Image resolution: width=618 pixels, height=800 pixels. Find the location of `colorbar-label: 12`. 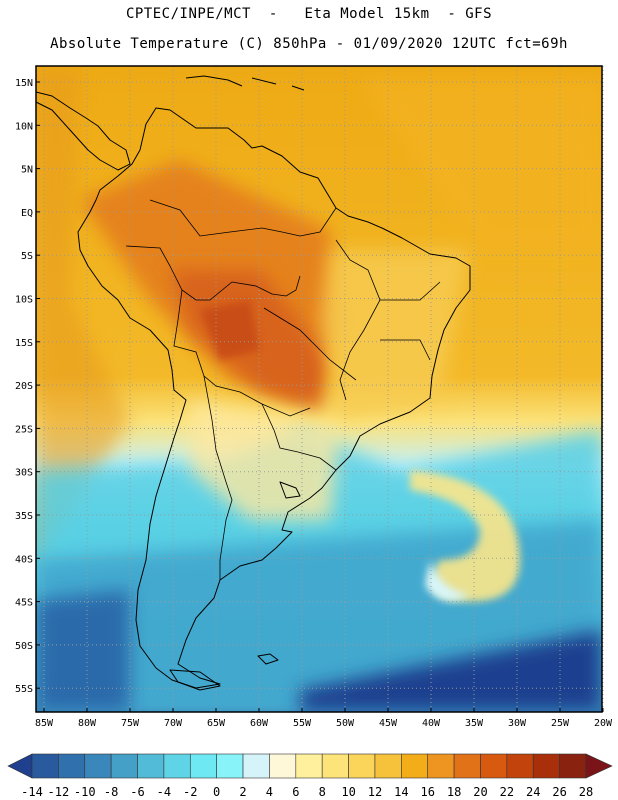

colorbar-label: 12 is located at coordinates (375, 792).